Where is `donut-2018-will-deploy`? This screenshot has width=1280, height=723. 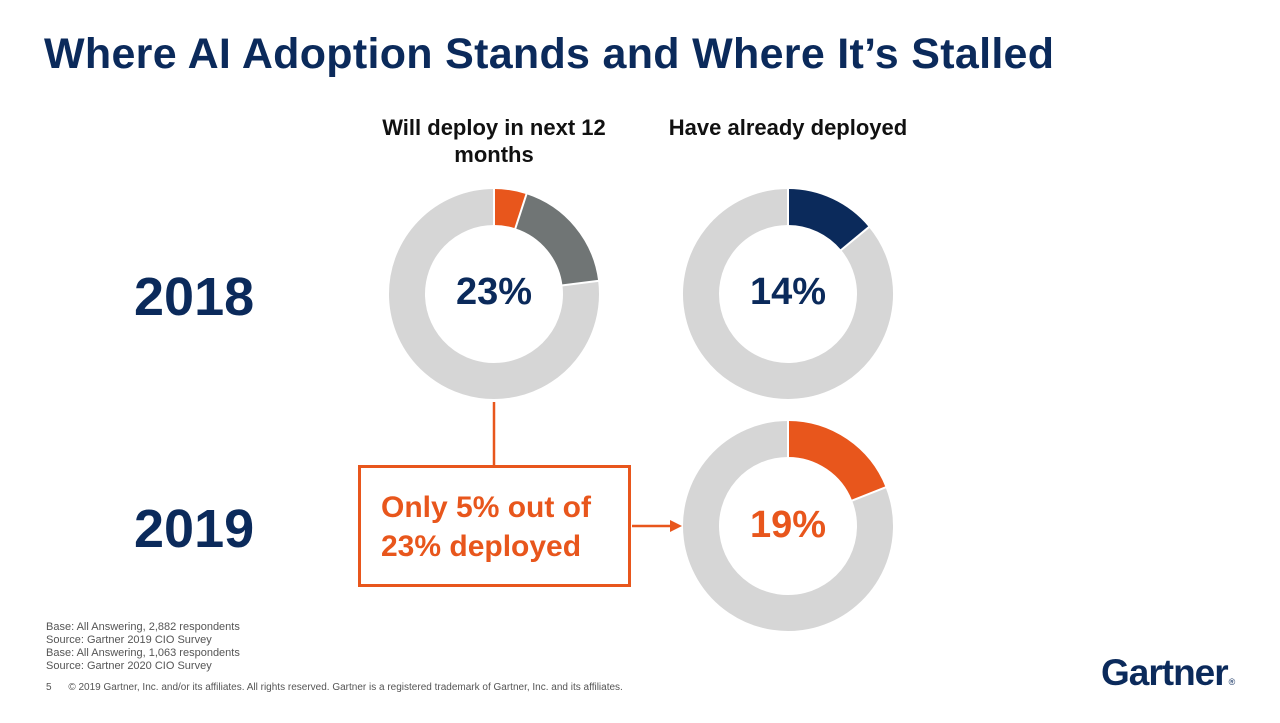 donut-2018-will-deploy is located at coordinates (494, 293).